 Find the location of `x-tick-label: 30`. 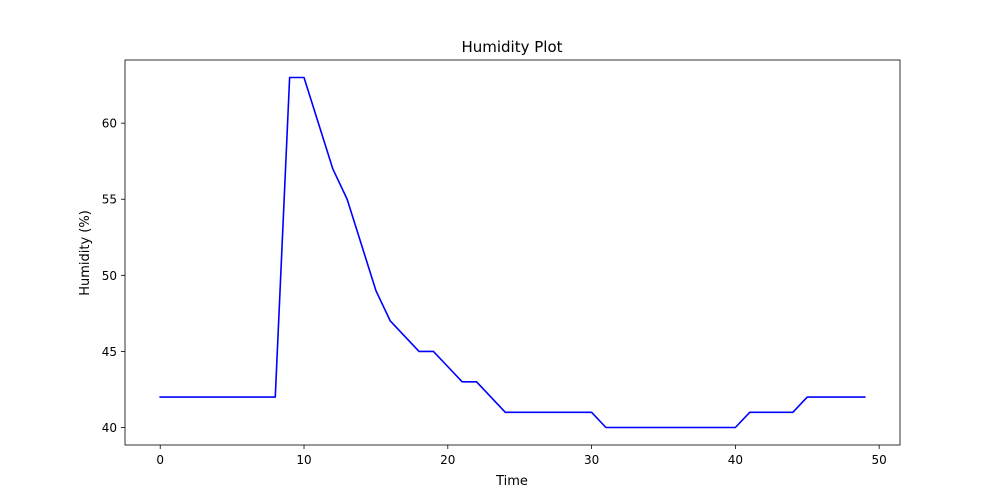

x-tick-label: 30 is located at coordinates (591, 460).